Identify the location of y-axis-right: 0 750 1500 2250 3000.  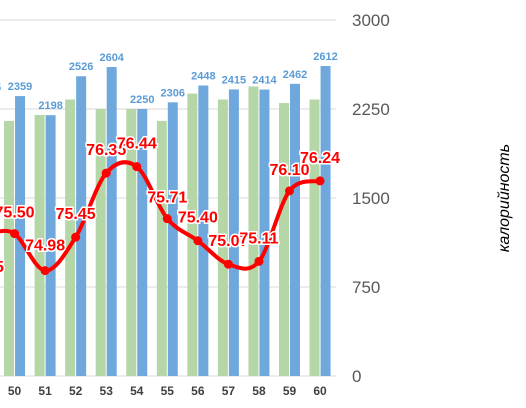
(371, 198).